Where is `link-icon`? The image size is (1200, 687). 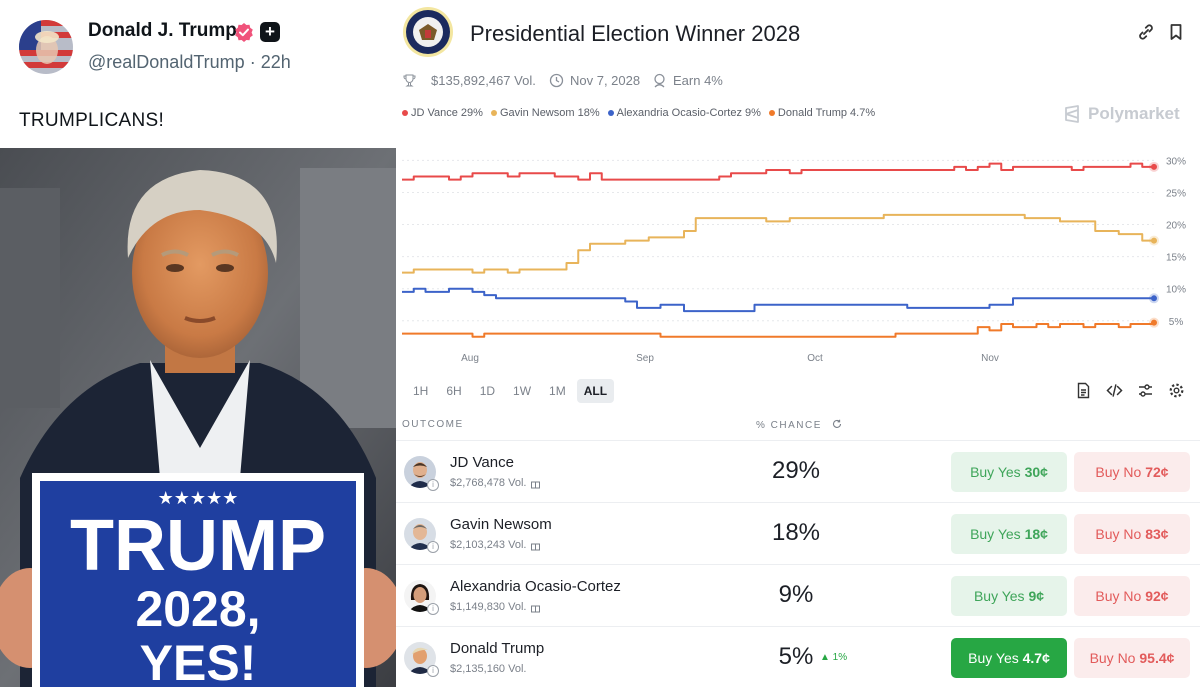
link-icon is located at coordinates (1146, 32).